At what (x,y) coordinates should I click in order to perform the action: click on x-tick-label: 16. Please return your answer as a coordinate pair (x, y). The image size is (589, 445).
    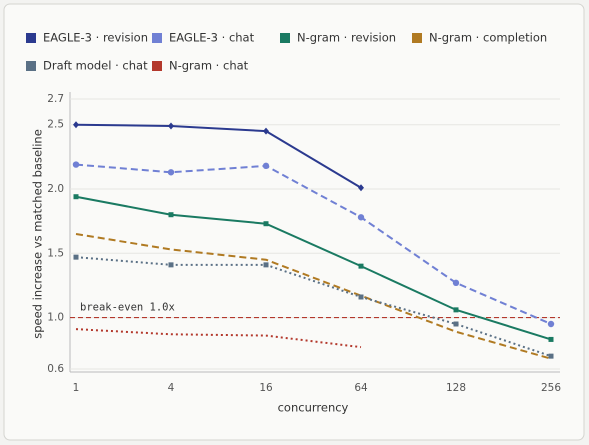
    Looking at the image, I should click on (266, 388).